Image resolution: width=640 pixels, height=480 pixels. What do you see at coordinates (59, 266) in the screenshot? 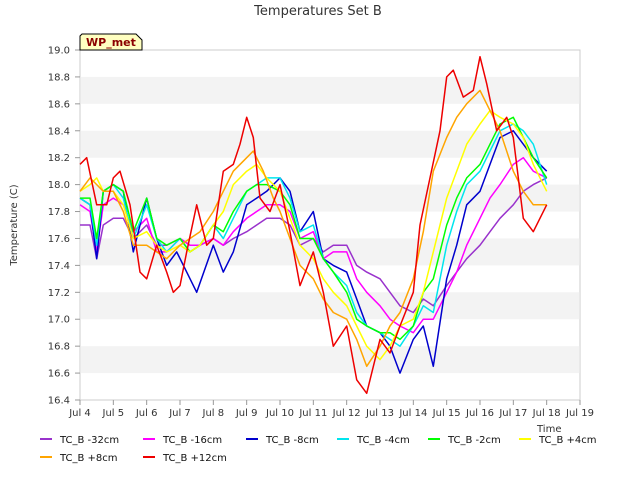
I see `y-tick-label: 17.4` at bounding box center [59, 266].